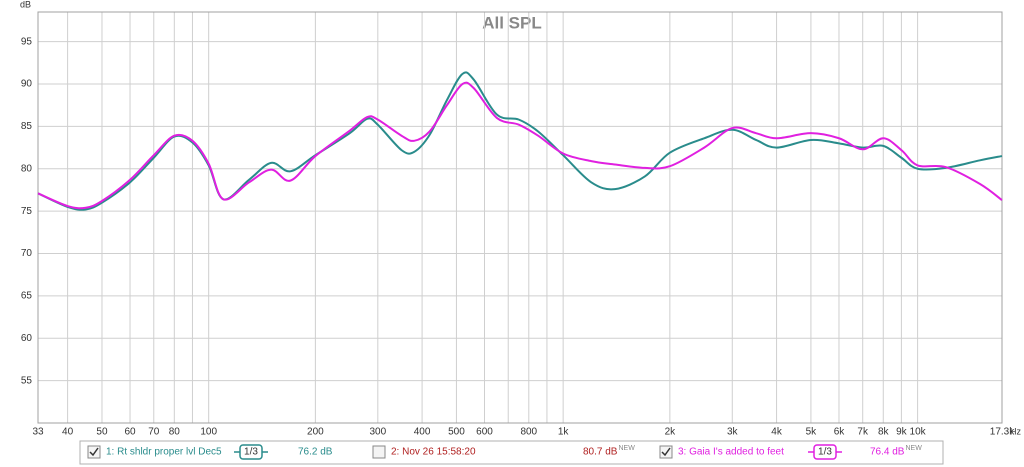  What do you see at coordinates (164, 452) in the screenshot?
I see `legend-label: 1: Rt shldr proper lvl Dec5` at bounding box center [164, 452].